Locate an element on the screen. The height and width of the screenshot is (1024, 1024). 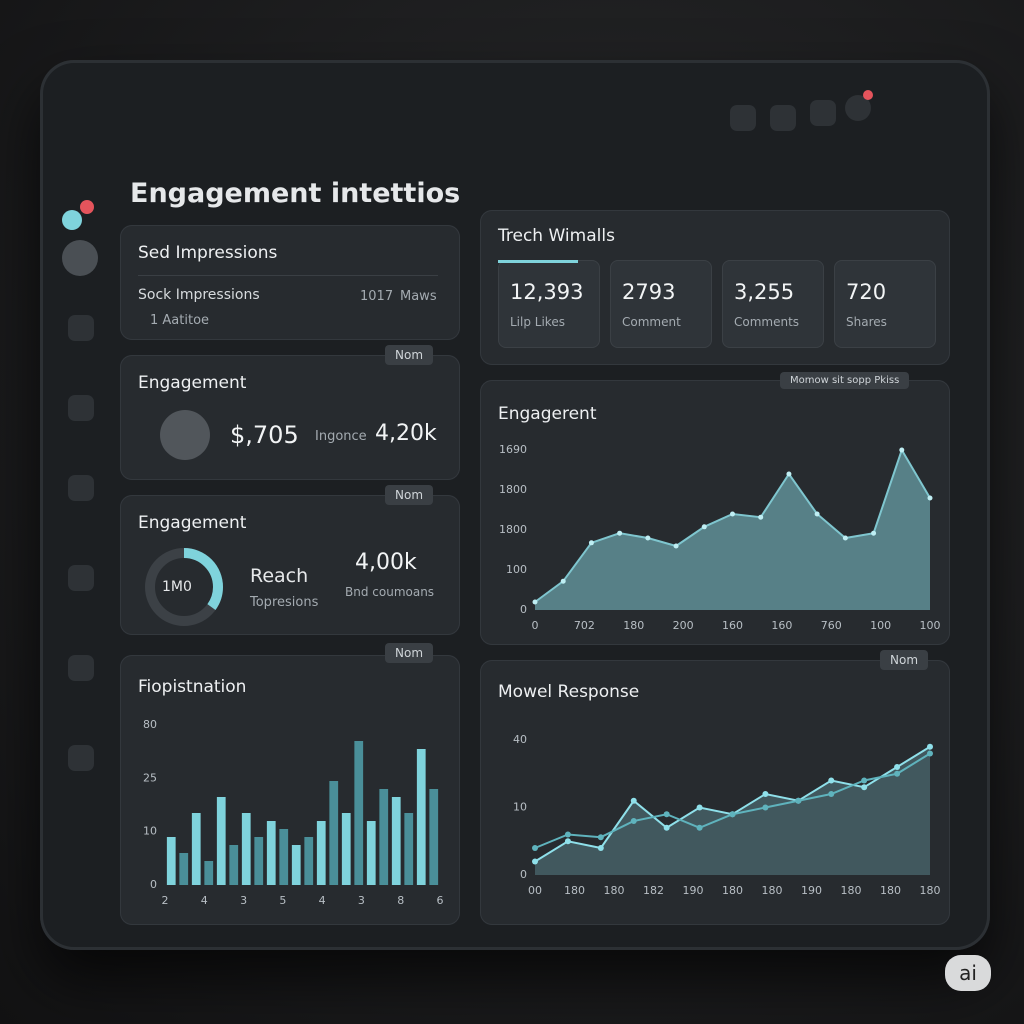
ring is located at coordinates (184, 587).